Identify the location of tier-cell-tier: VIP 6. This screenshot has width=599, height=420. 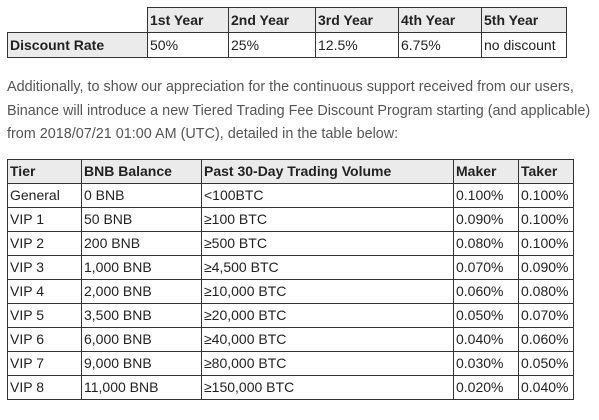
(44, 339).